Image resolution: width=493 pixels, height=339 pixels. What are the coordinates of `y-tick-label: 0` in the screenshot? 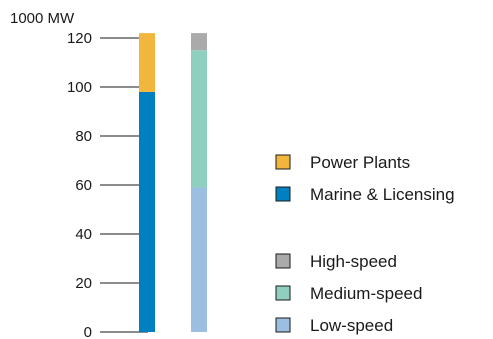 It's located at (88, 331).